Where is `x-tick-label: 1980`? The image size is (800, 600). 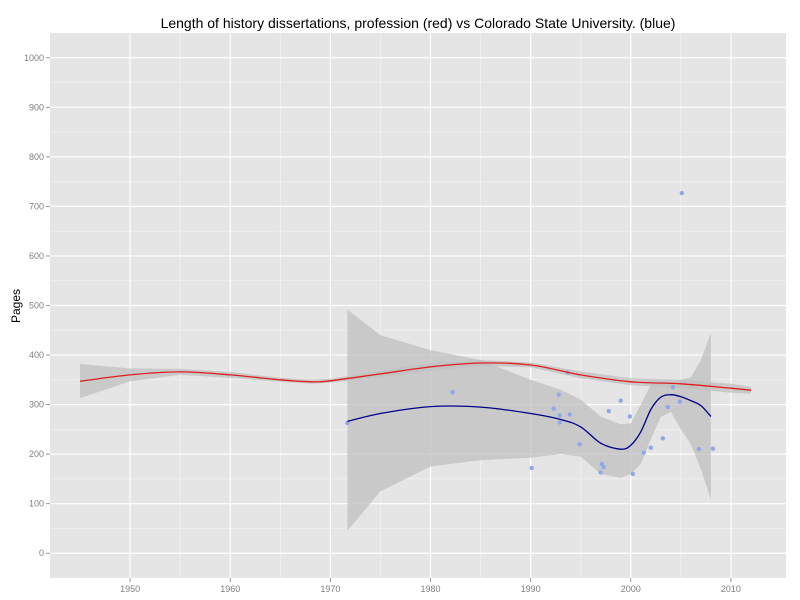
x-tick-label: 1980 is located at coordinates (431, 589).